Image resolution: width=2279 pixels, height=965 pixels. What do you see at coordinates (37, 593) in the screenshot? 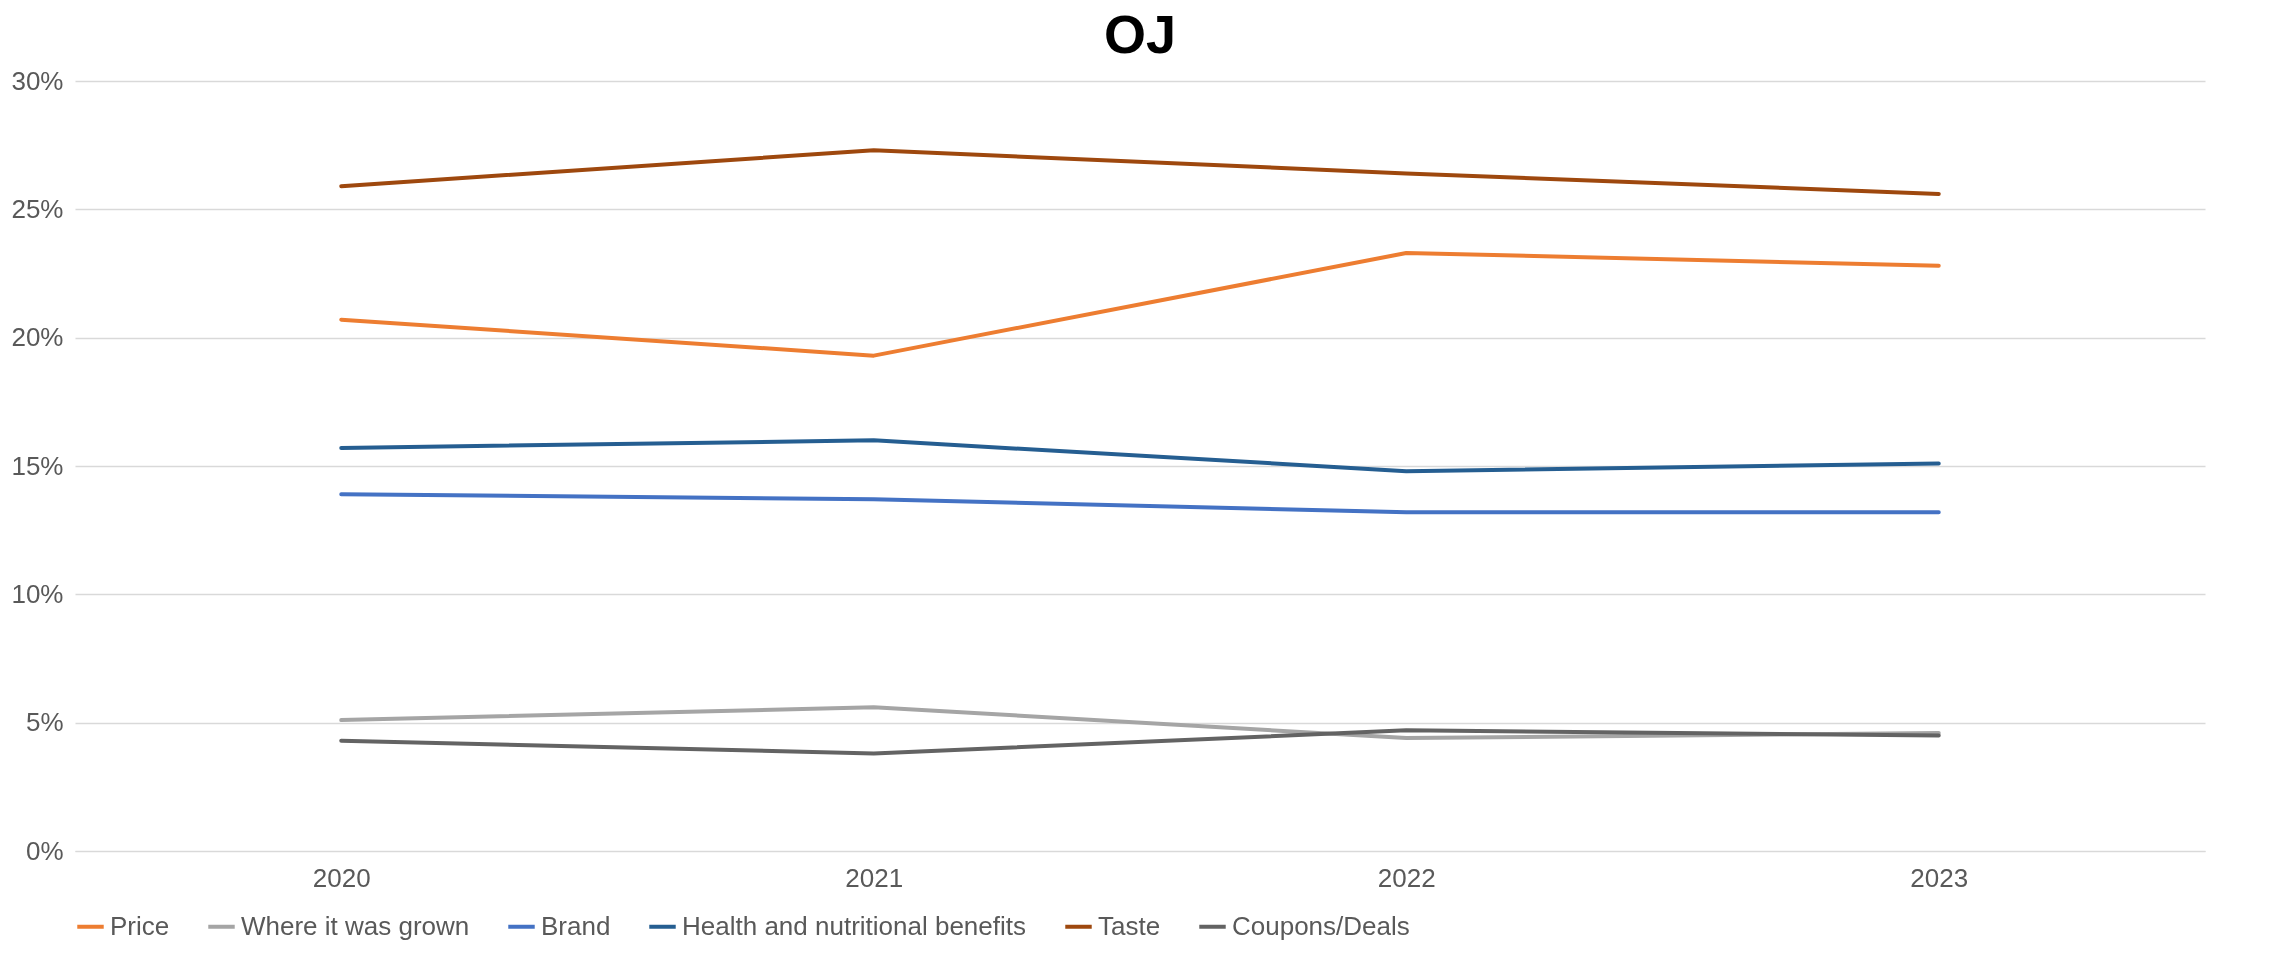
I see `y-tick-label: 10%` at bounding box center [37, 593].